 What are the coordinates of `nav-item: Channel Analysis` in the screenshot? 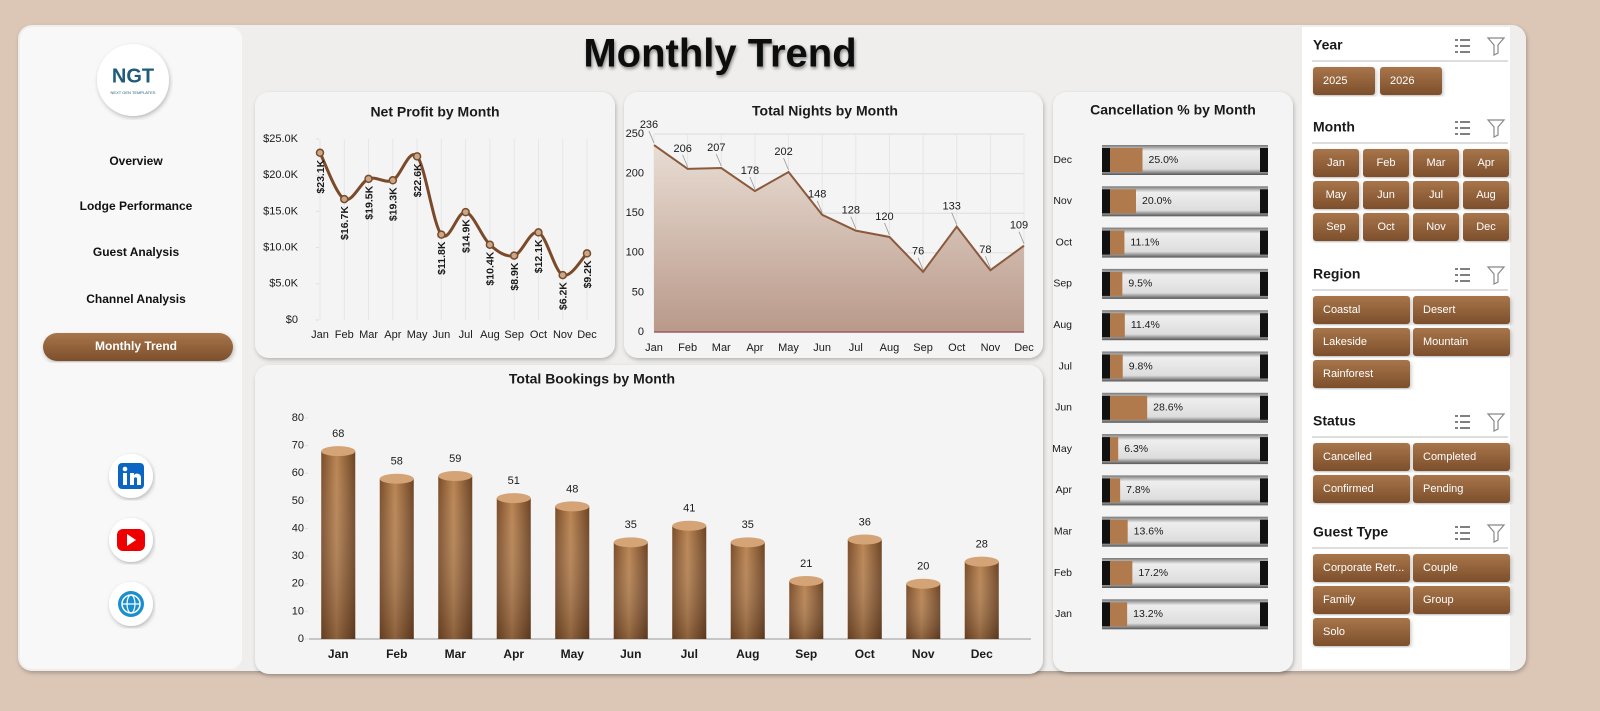 It's located at (136, 299).